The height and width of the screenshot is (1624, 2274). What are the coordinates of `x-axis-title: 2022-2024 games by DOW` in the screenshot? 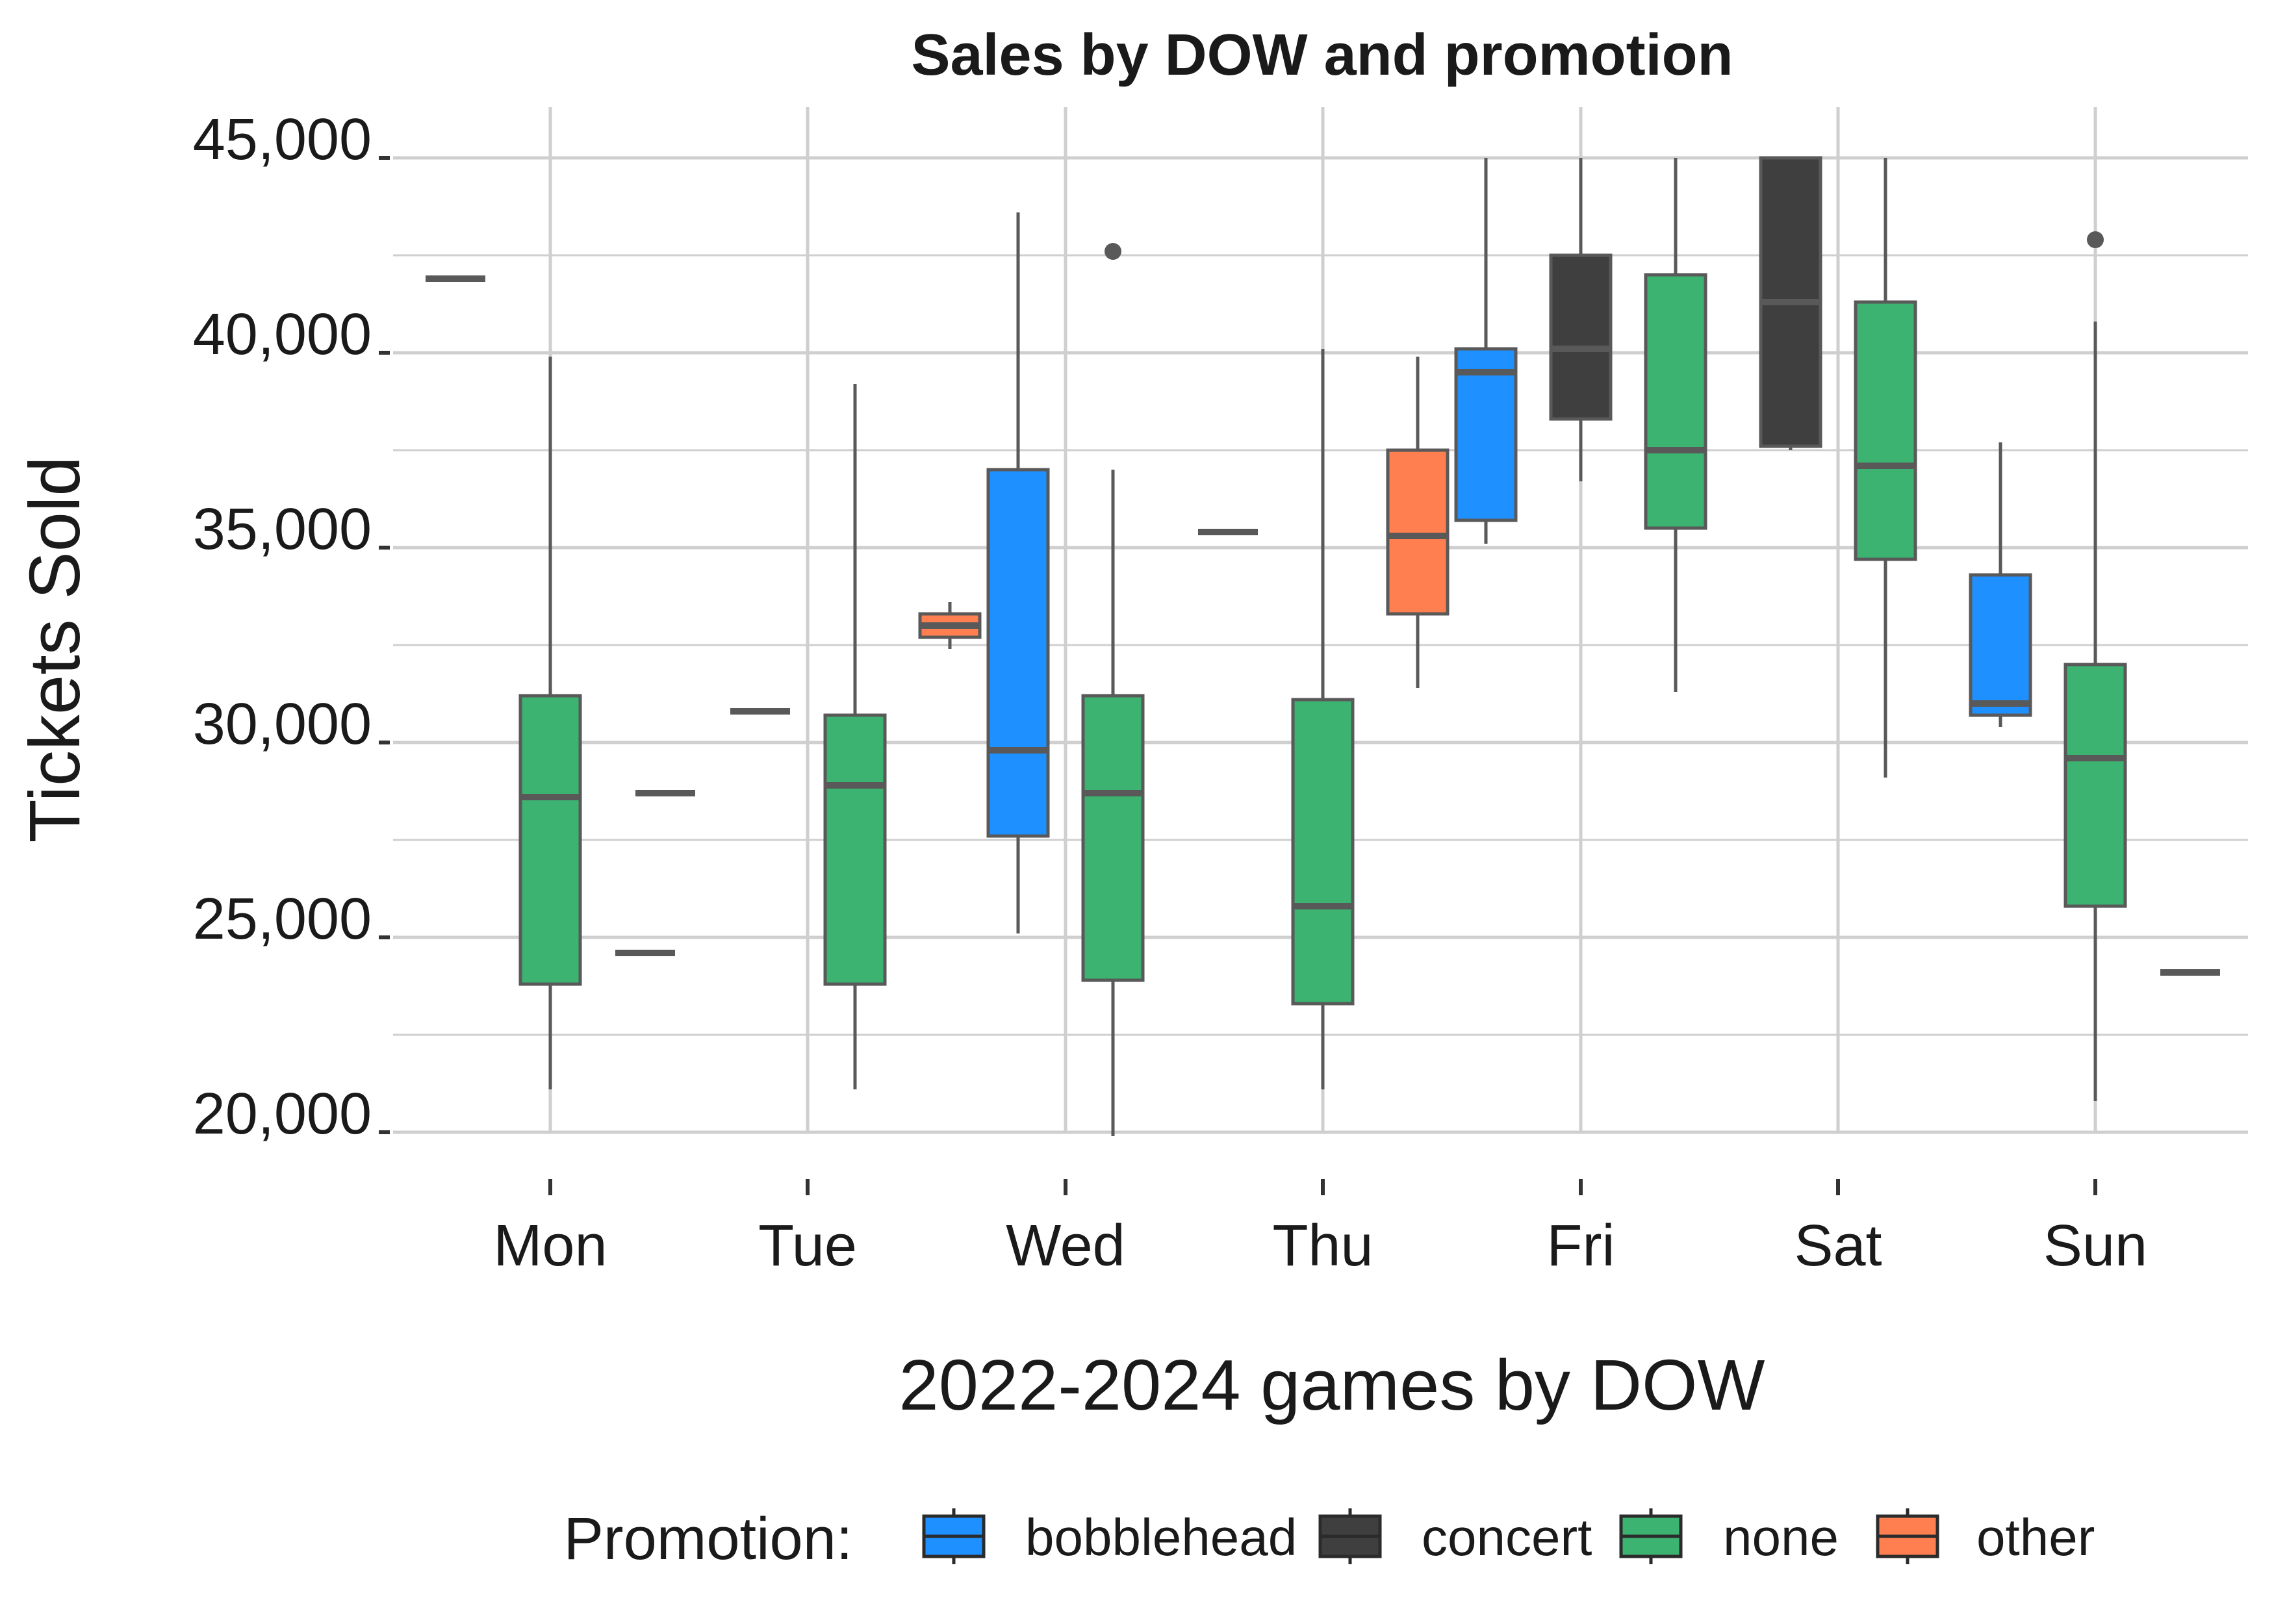 It's located at (1332, 1385).